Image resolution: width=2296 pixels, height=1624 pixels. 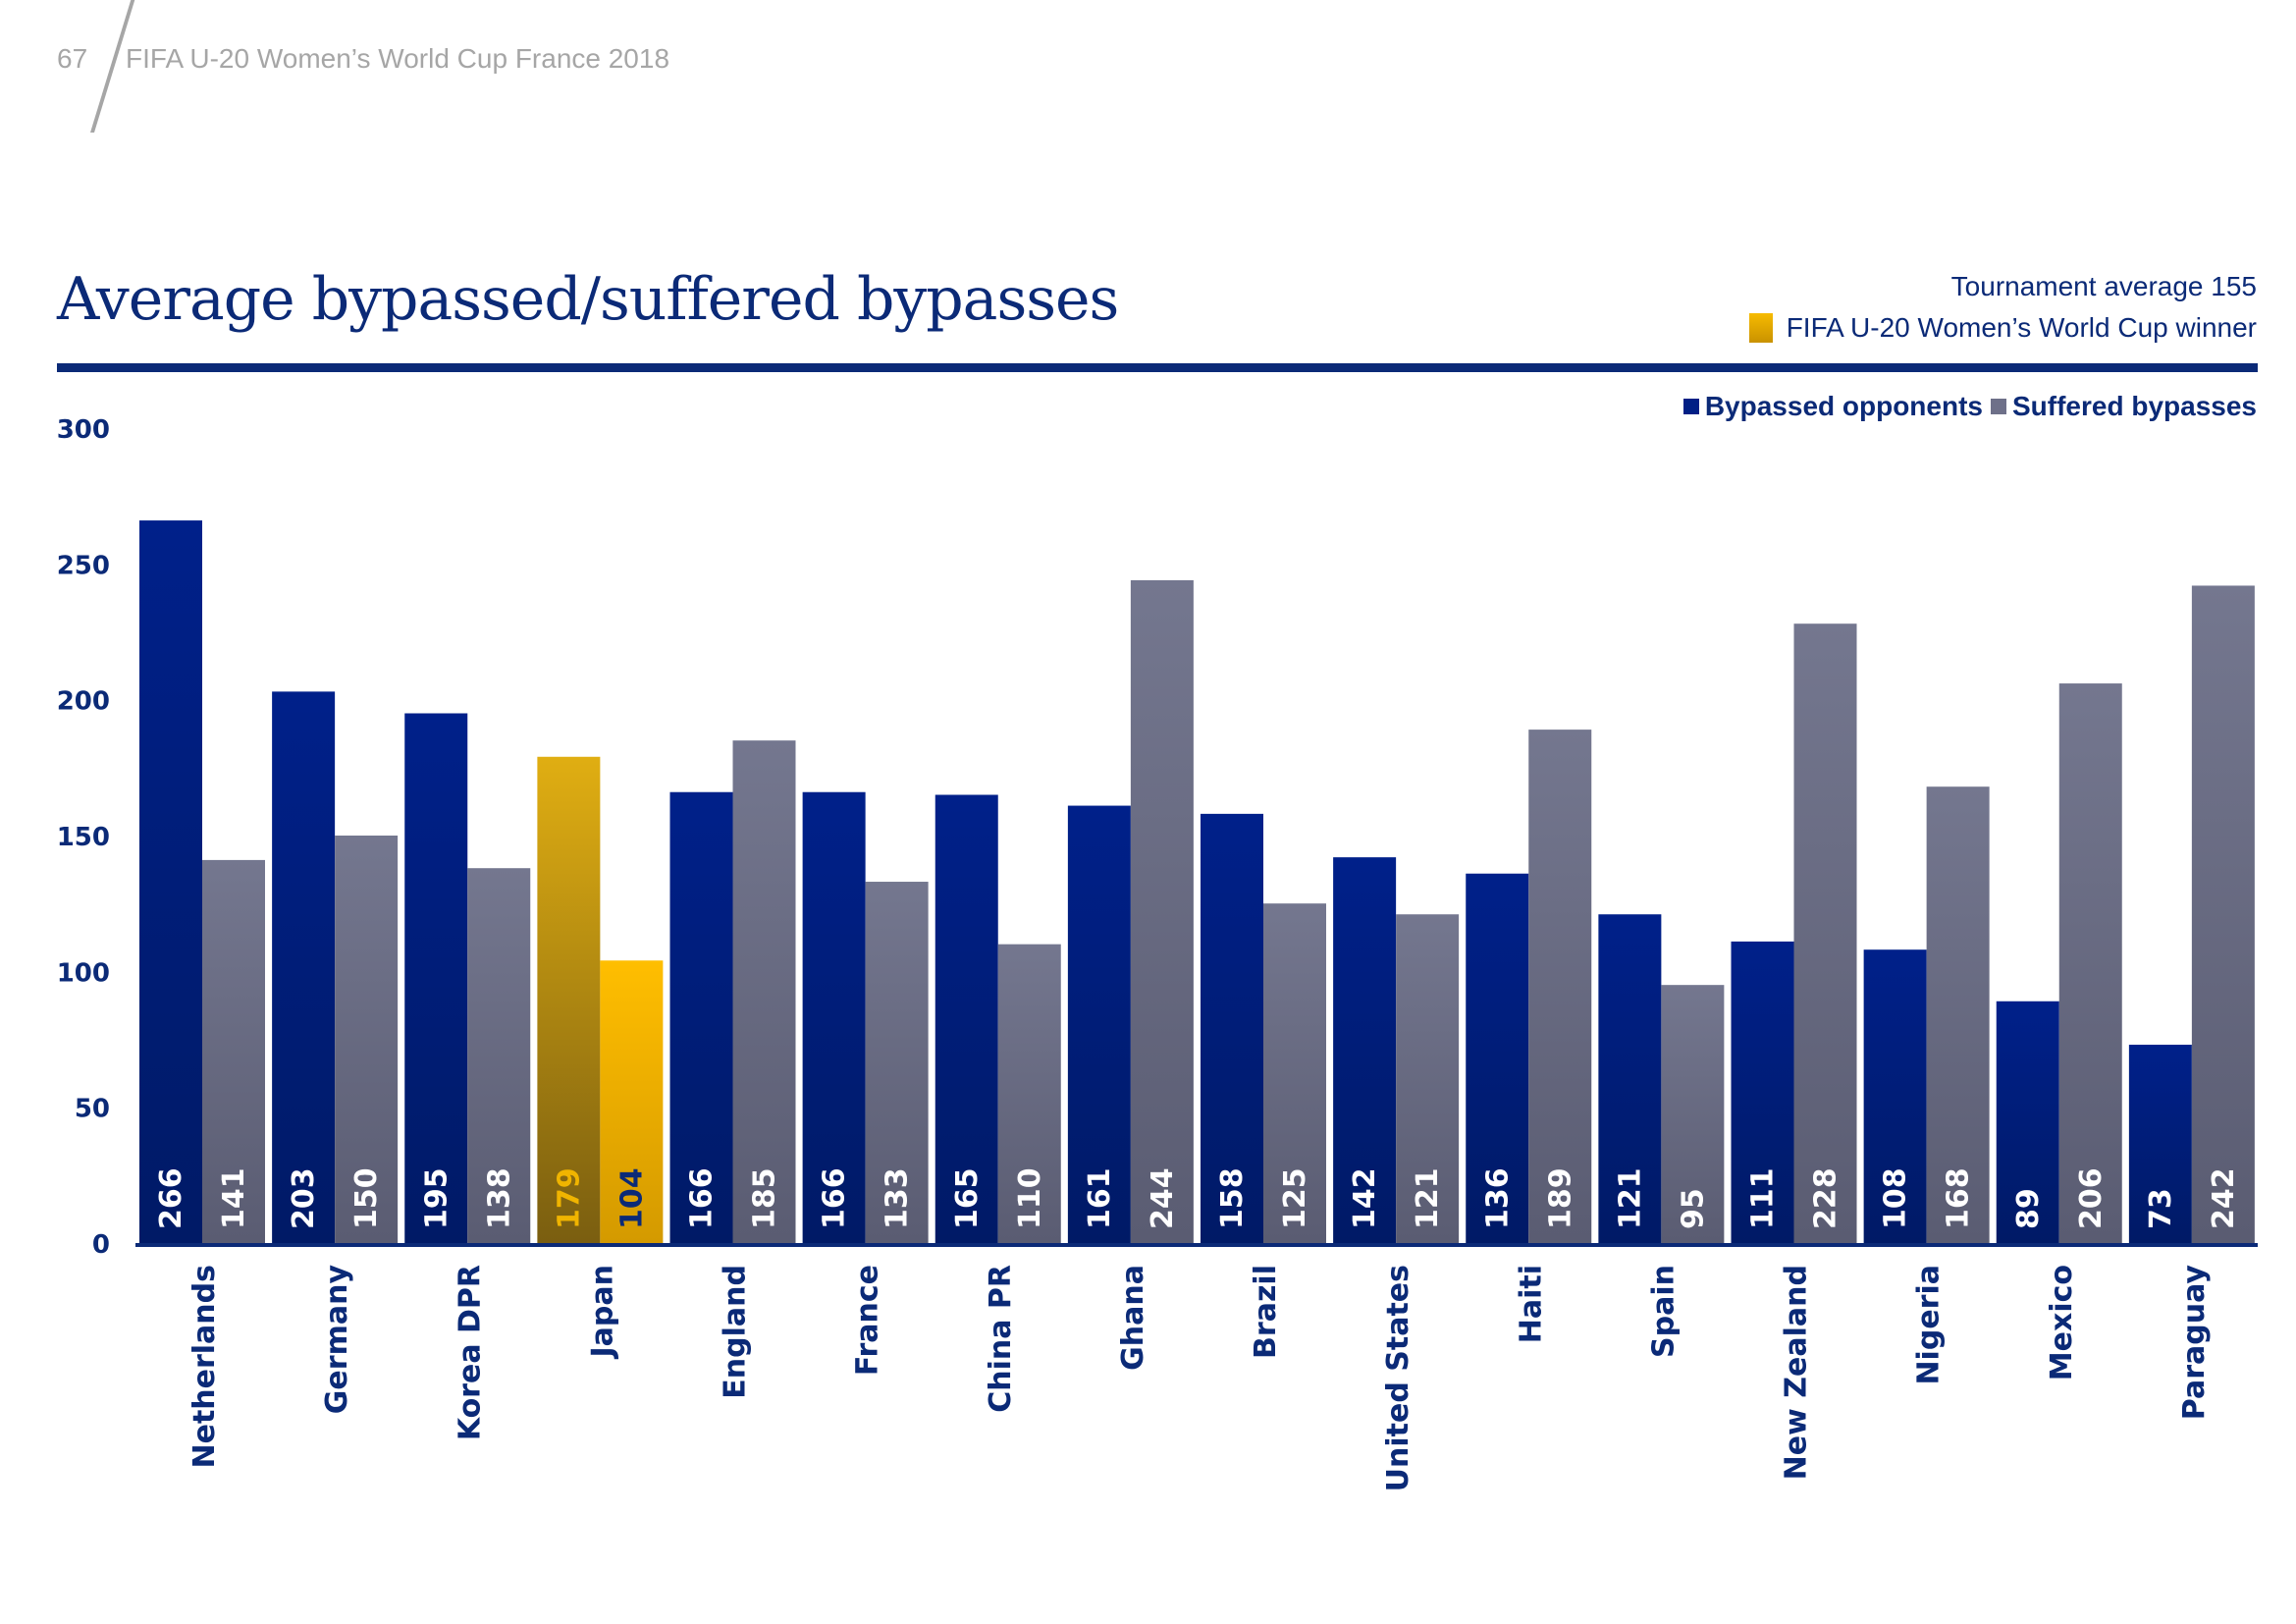 What do you see at coordinates (1232, 1198) in the screenshot?
I see `bar-value-label: 158` at bounding box center [1232, 1198].